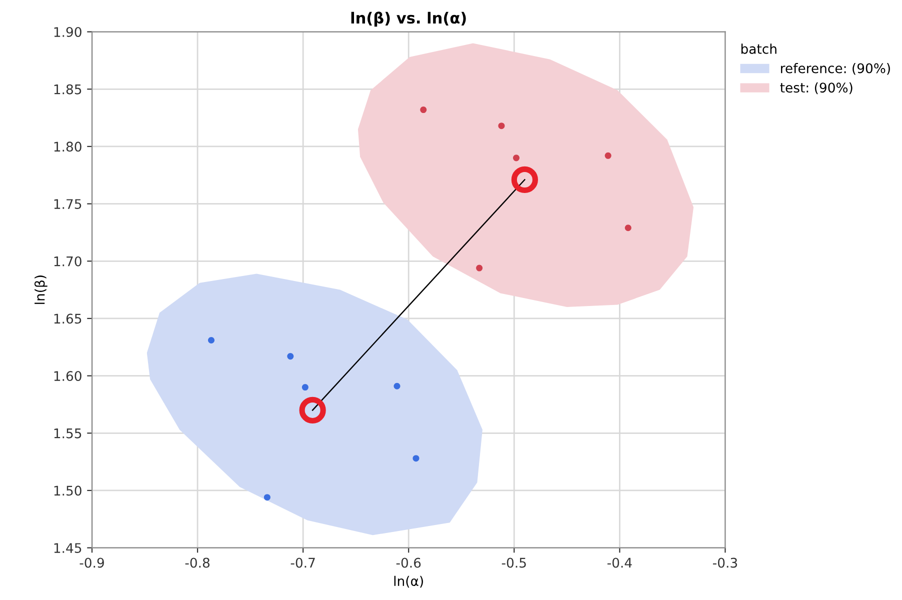 The width and height of the screenshot is (902, 600). What do you see at coordinates (835, 69) in the screenshot?
I see `legend-label: reference: (90%)` at bounding box center [835, 69].